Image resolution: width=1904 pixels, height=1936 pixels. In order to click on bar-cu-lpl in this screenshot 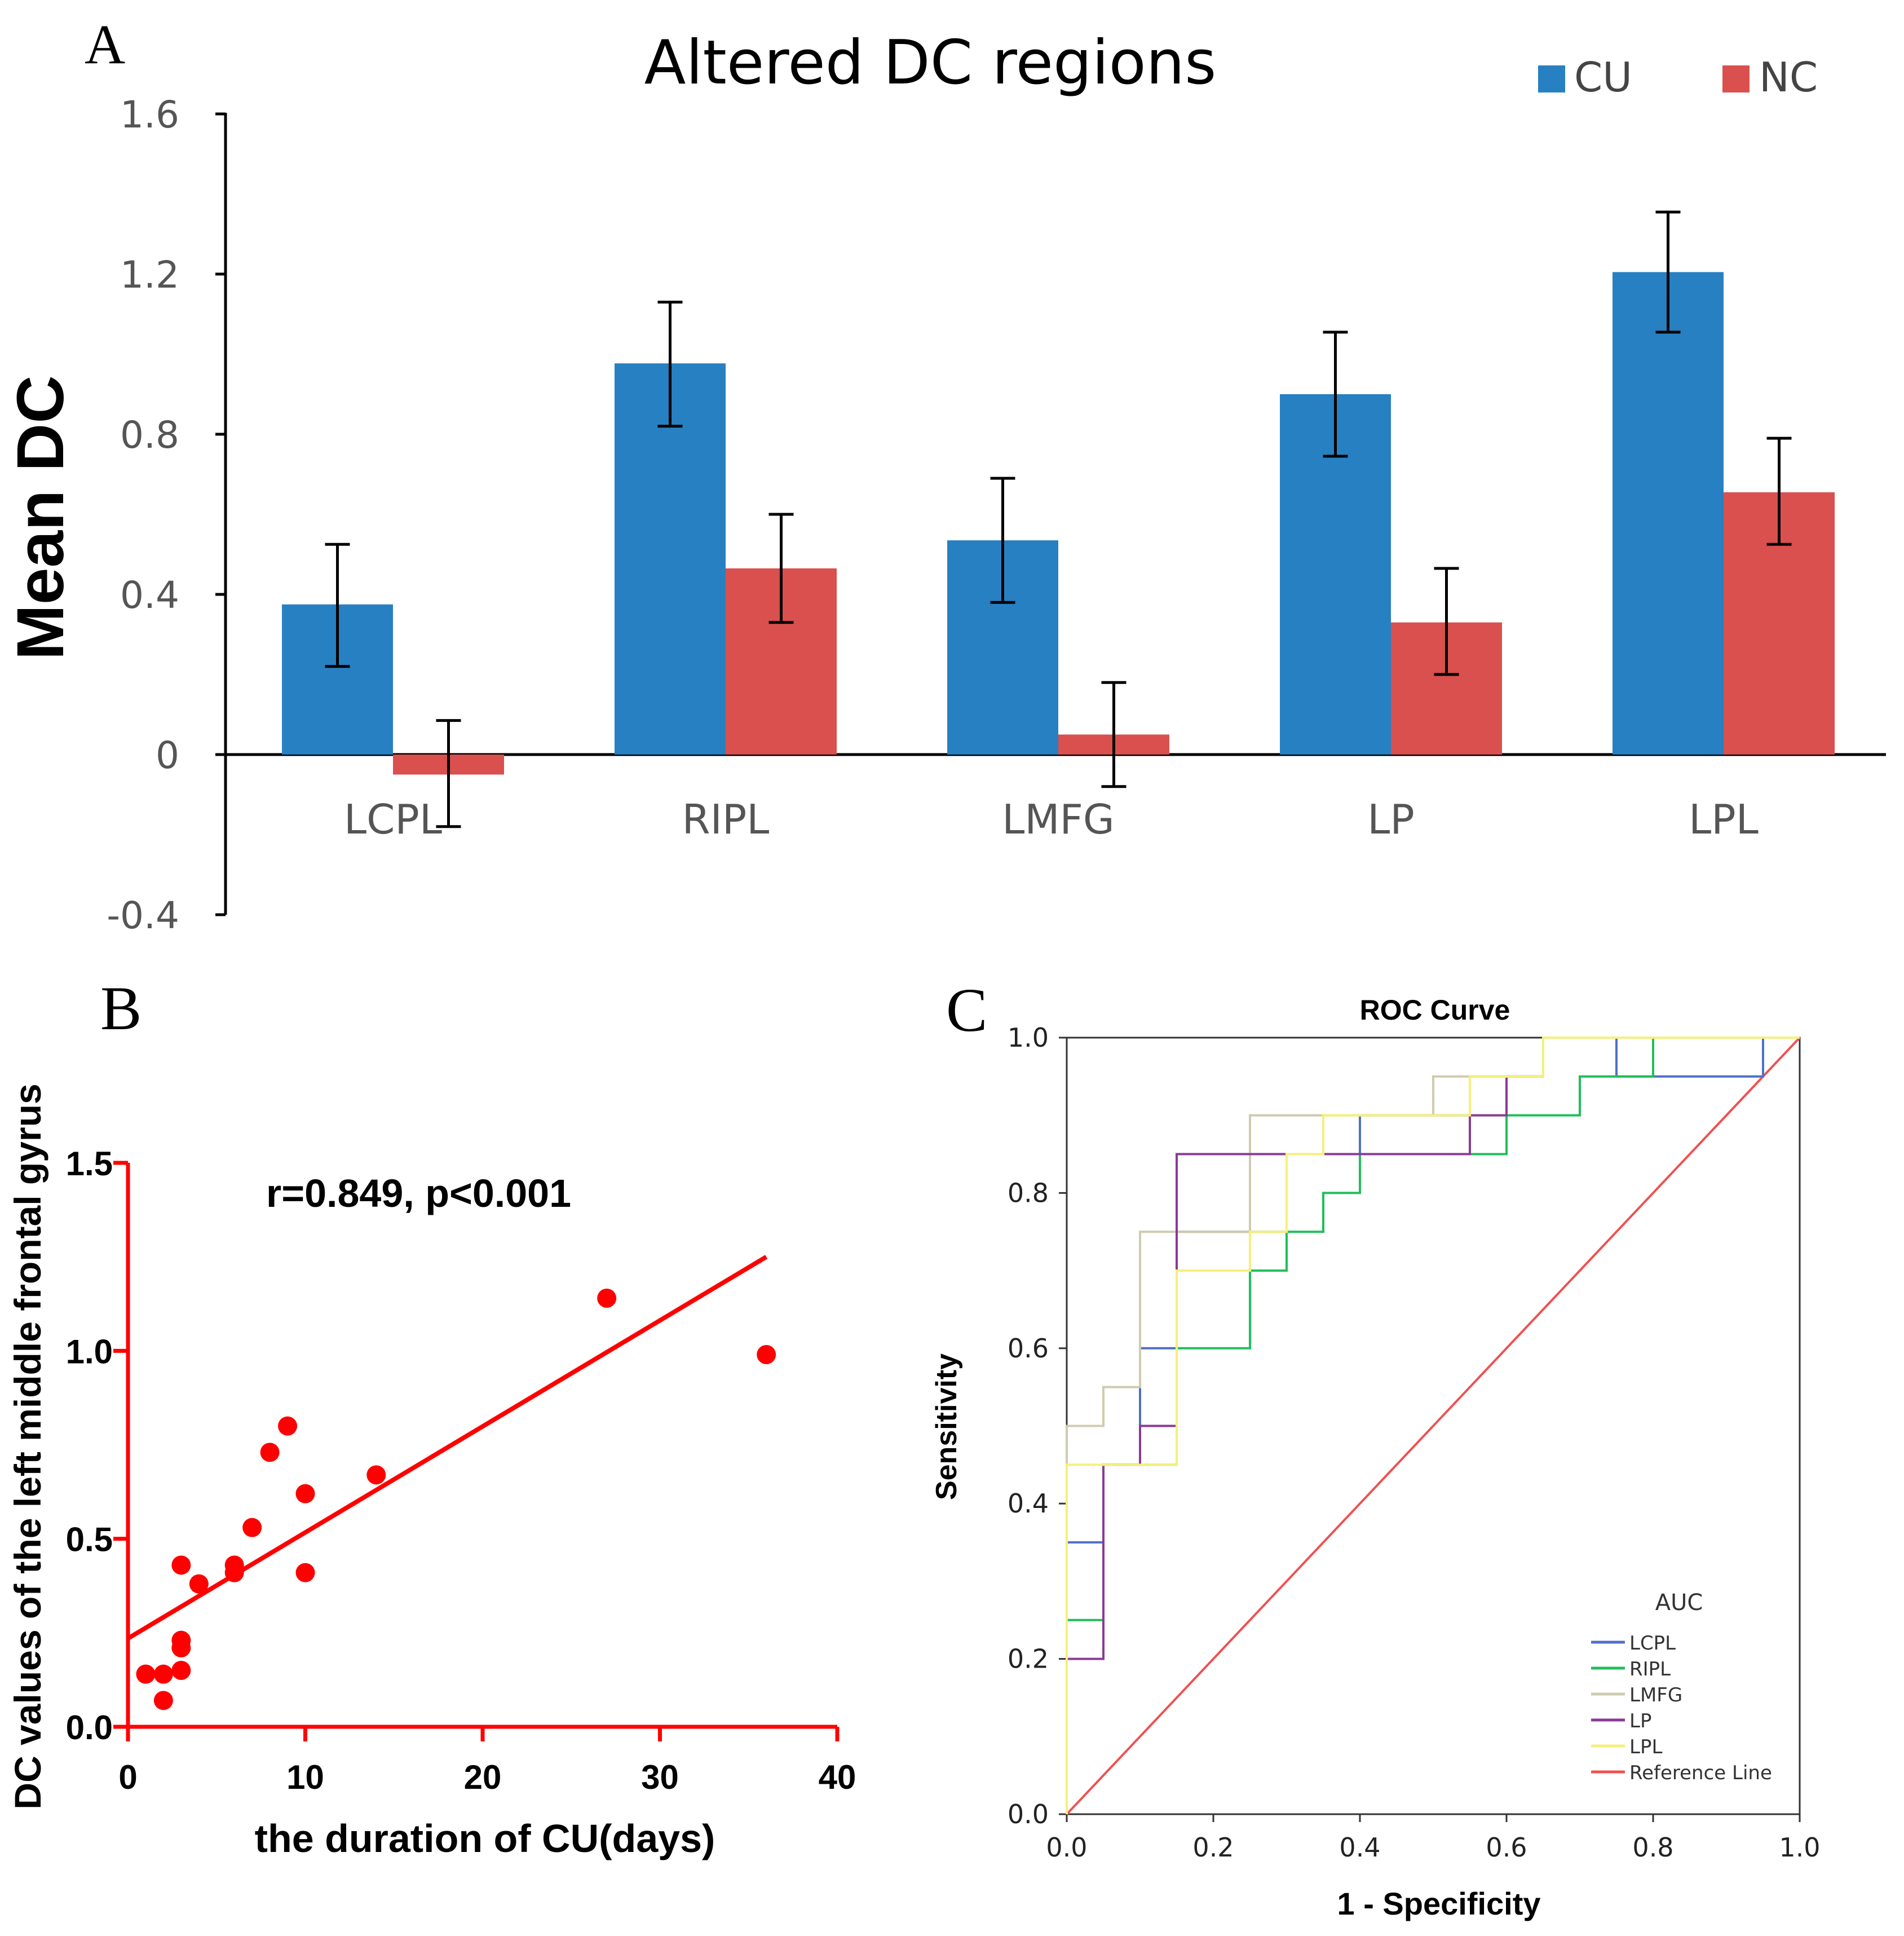, I will do `click(1668, 514)`.